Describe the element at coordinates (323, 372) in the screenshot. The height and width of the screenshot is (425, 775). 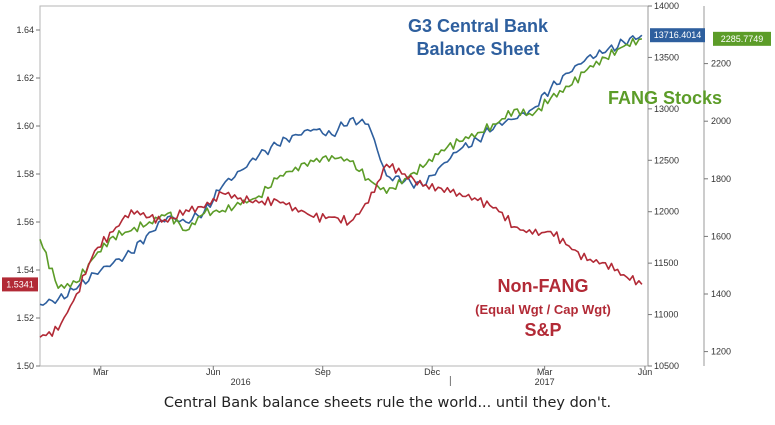
I see `x-tick-label: Sep` at that location.